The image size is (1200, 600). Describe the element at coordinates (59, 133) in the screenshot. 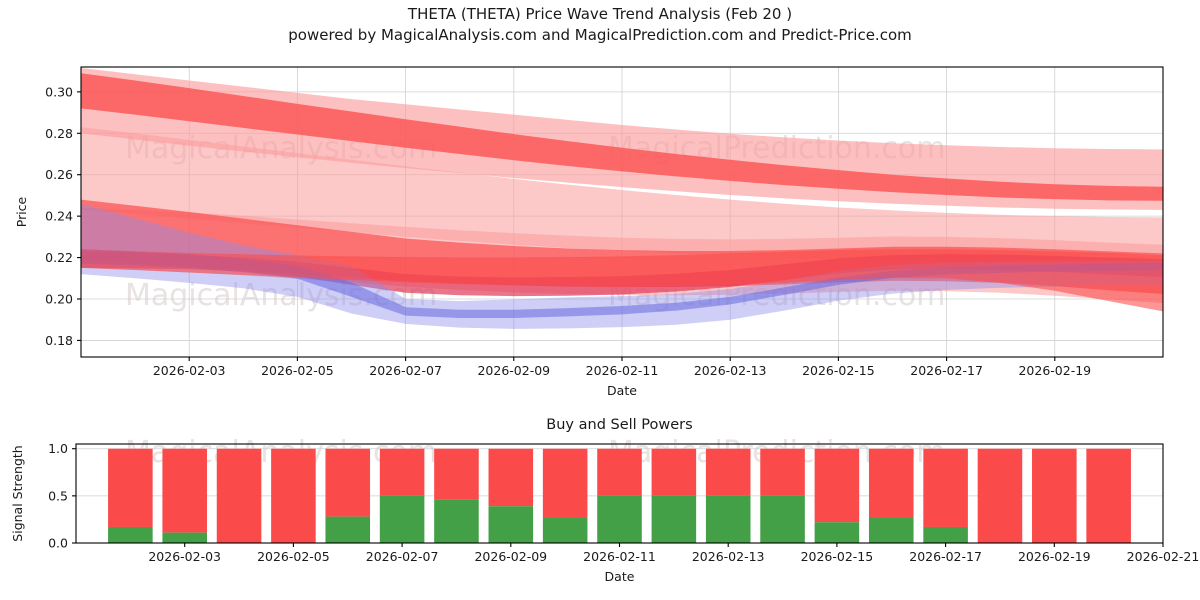

I see `ytick-label: 0.28` at that location.